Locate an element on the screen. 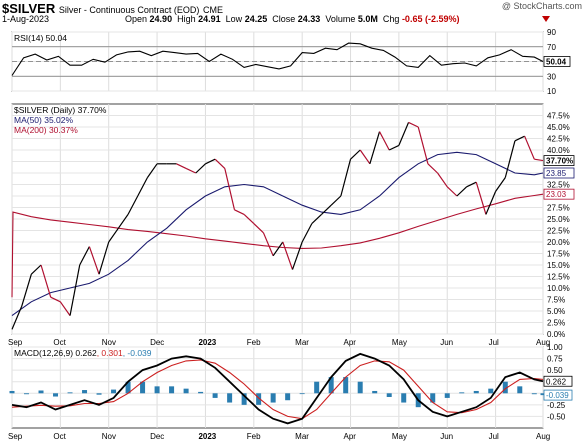  price-month-label: Mar is located at coordinates (302, 342).